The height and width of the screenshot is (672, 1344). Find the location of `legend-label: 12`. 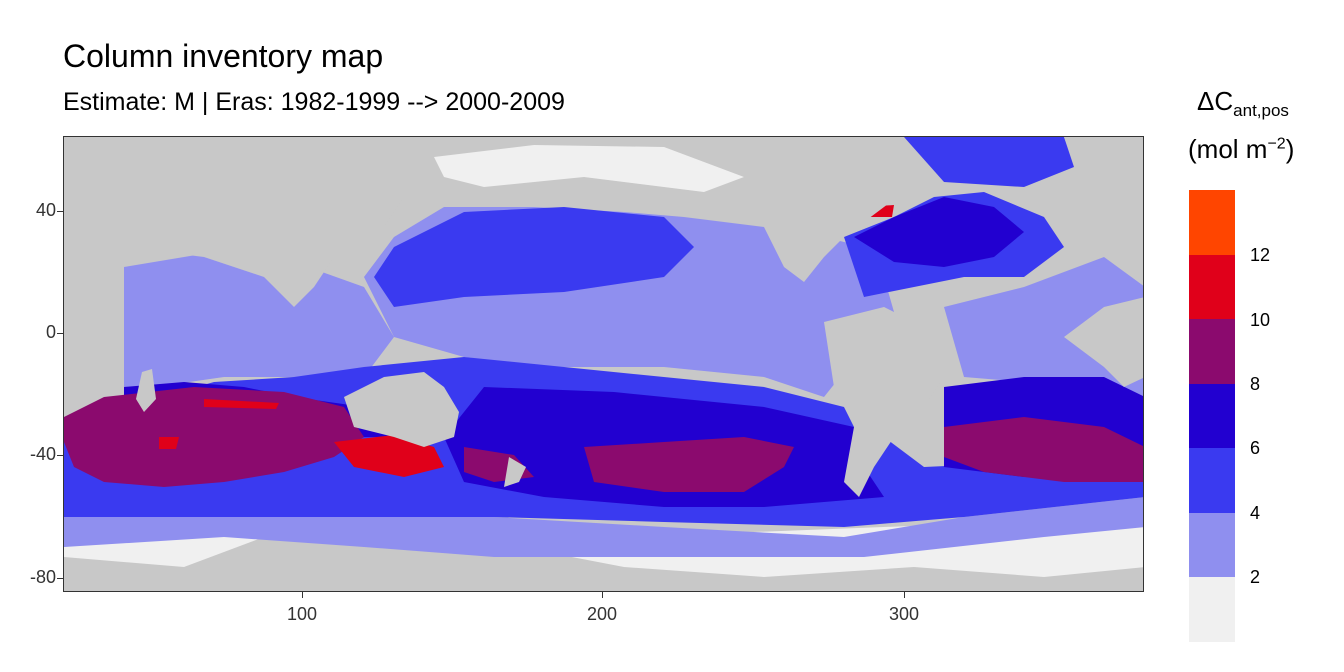

legend-label: 12 is located at coordinates (1260, 255).